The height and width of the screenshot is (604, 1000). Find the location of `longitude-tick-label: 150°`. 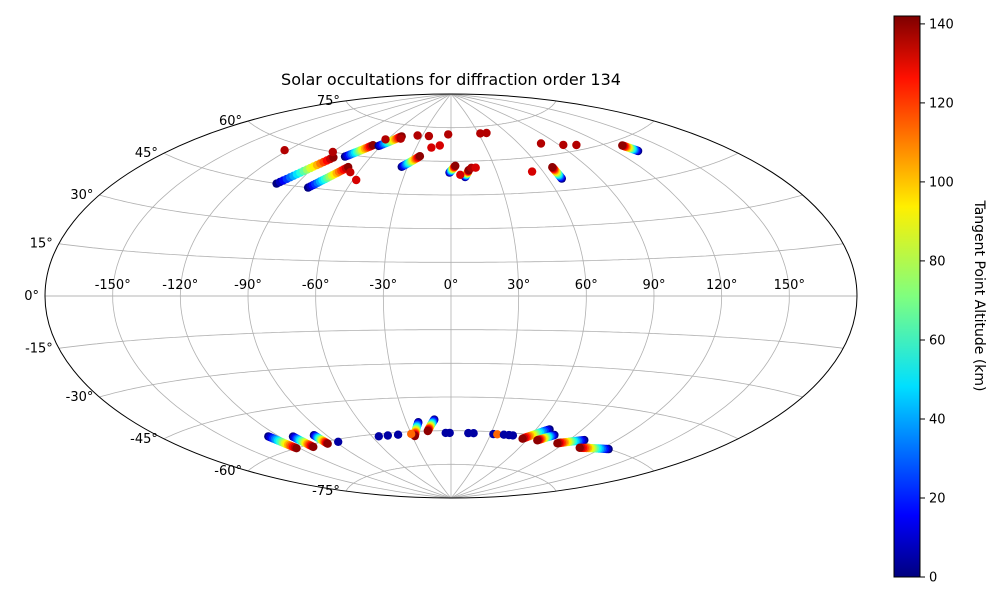

longitude-tick-label: 150° is located at coordinates (789, 285).